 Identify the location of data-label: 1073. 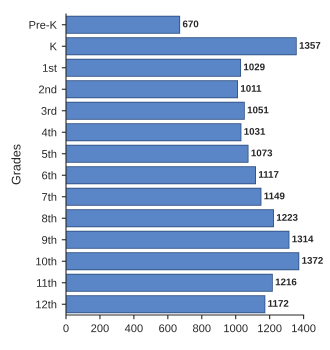
(261, 152).